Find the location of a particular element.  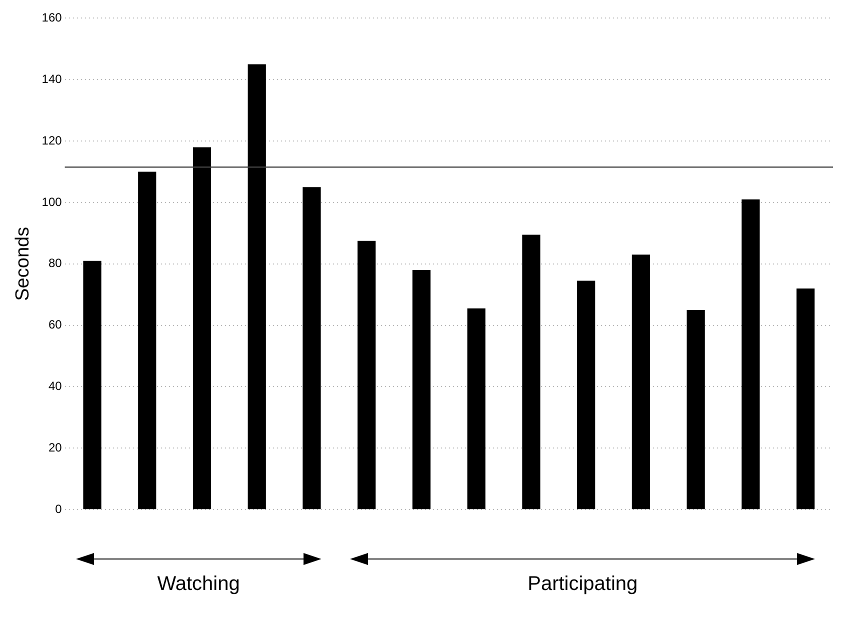

y-tick-label: 40 is located at coordinates (55, 386).